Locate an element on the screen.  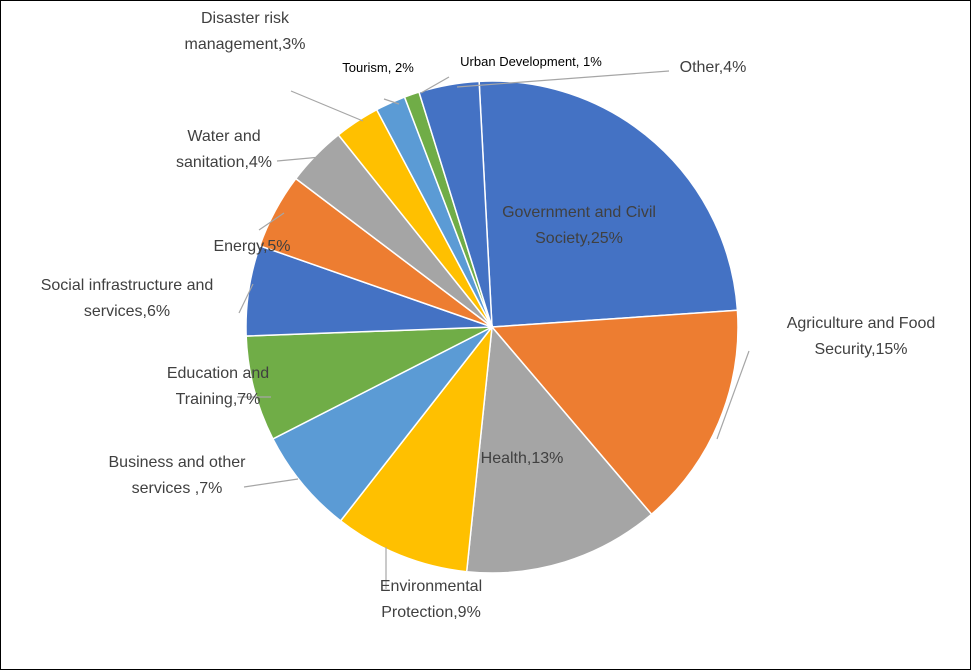
pie-slice-education-and is located at coordinates (369, 383).